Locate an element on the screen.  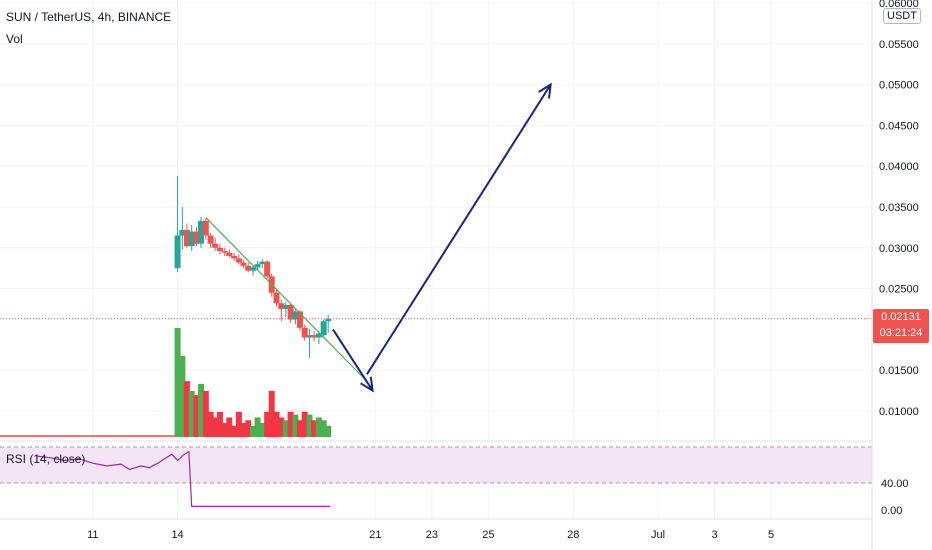
rsi-line is located at coordinates (183, 478).